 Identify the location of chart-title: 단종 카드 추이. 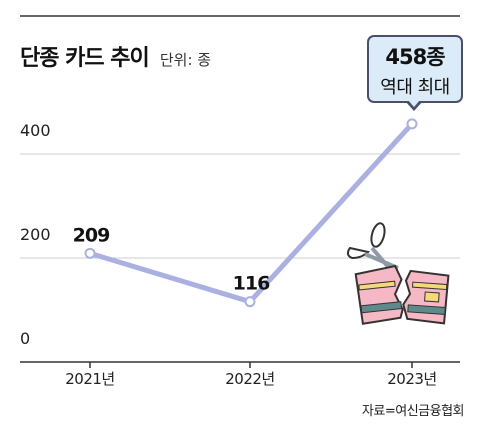
(85, 58).